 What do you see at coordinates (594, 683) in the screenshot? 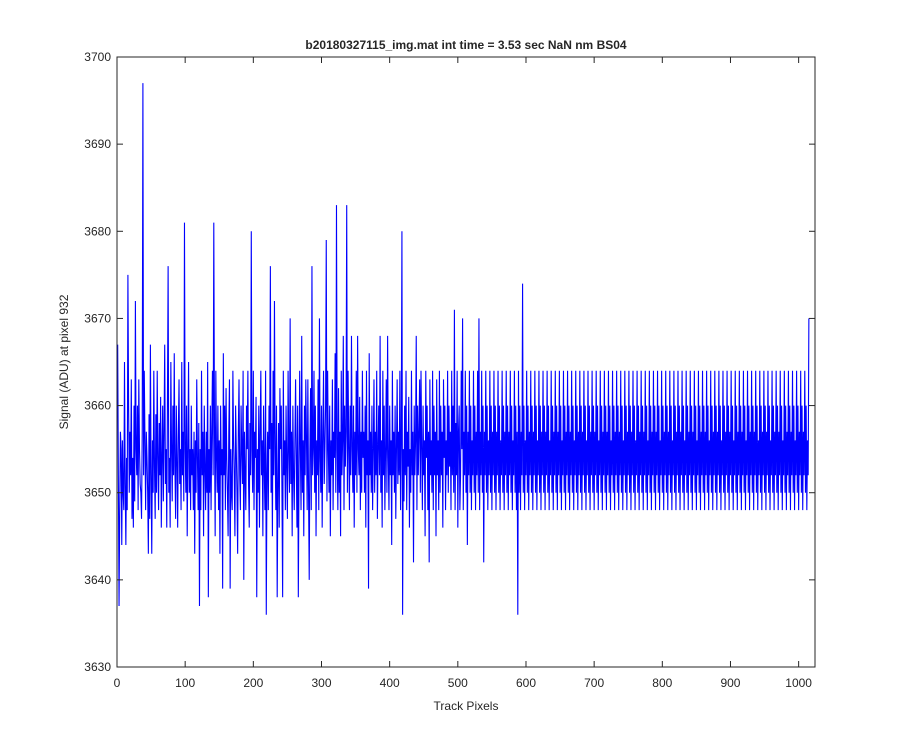
I see `x-tick-label: 700` at bounding box center [594, 683].